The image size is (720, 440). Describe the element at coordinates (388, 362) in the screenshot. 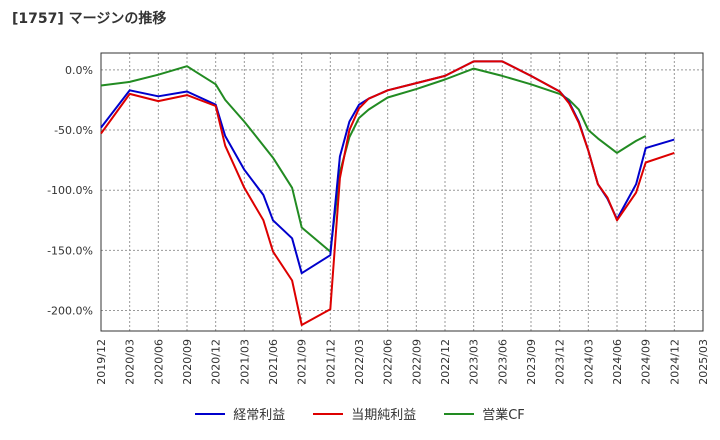

I see `x-tick-label: 2022/06` at that location.